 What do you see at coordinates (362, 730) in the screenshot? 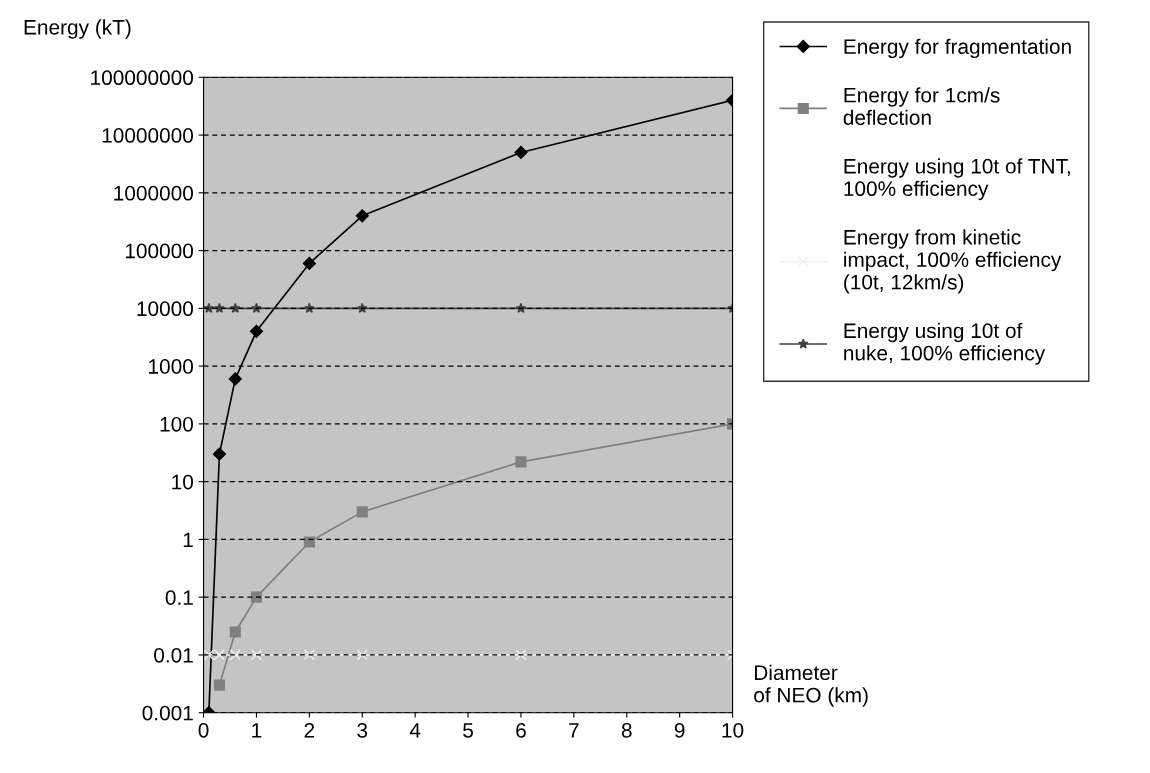
I see `x-tick-label: 3` at bounding box center [362, 730].